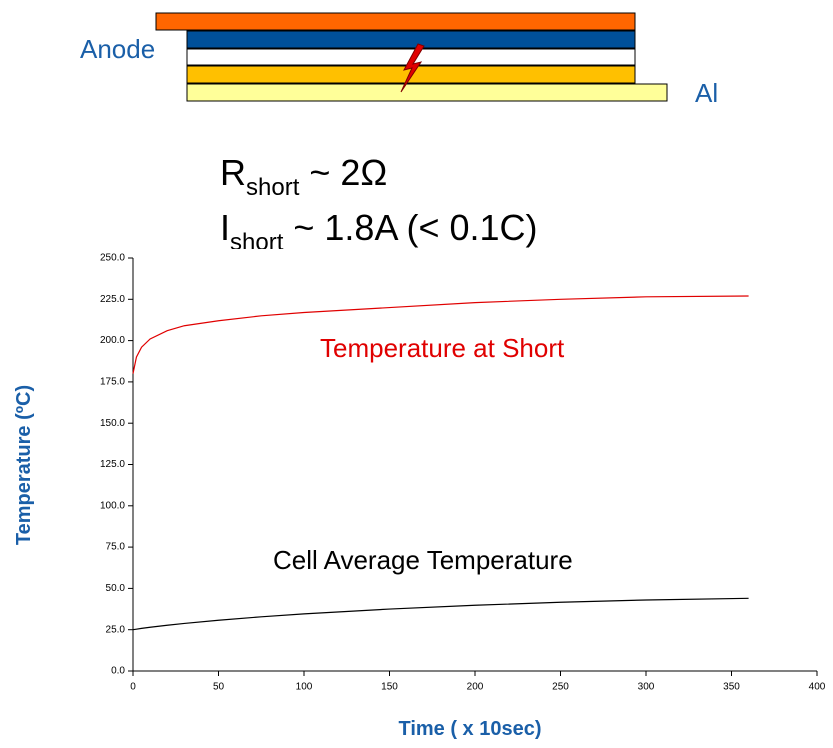 This screenshot has height=748, width=833. What do you see at coordinates (112, 340) in the screenshot?
I see `y-tick-label: 200.0` at bounding box center [112, 340].